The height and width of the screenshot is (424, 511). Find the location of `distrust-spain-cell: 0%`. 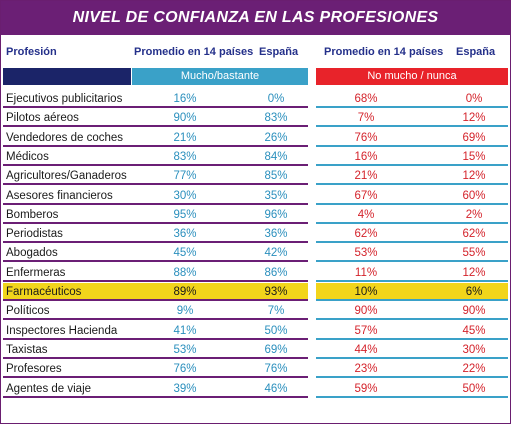

distrust-spain-cell: 0% is located at coordinates (474, 99).